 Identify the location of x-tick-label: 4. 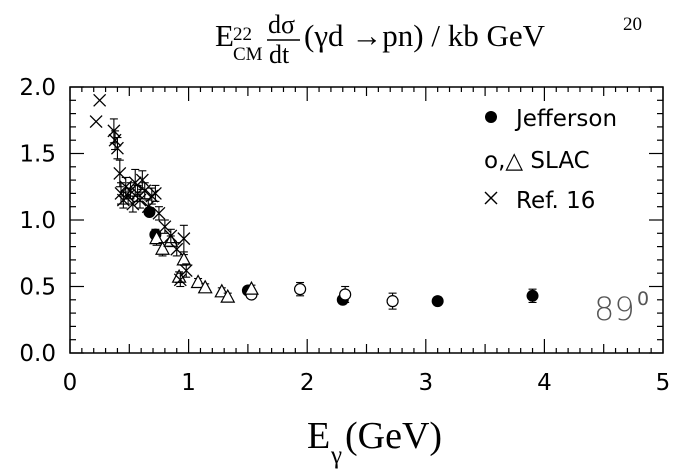
(544, 383).